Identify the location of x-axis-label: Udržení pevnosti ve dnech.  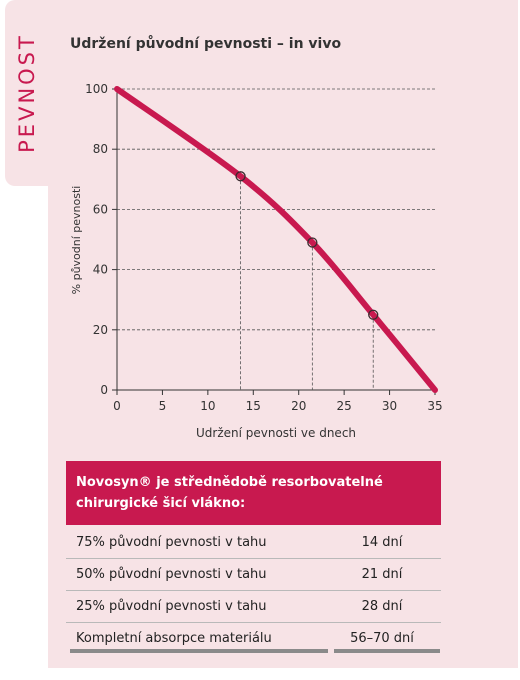
(276, 433).